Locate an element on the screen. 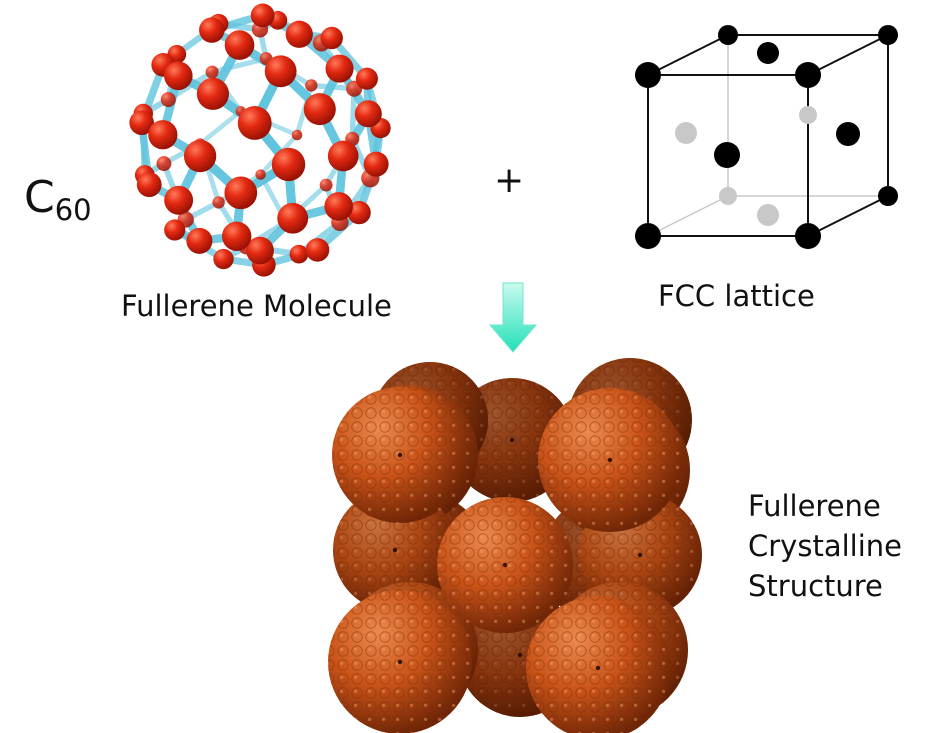 The height and width of the screenshot is (733, 943). crystal-label-line-2: Crystalline is located at coordinates (825, 546).